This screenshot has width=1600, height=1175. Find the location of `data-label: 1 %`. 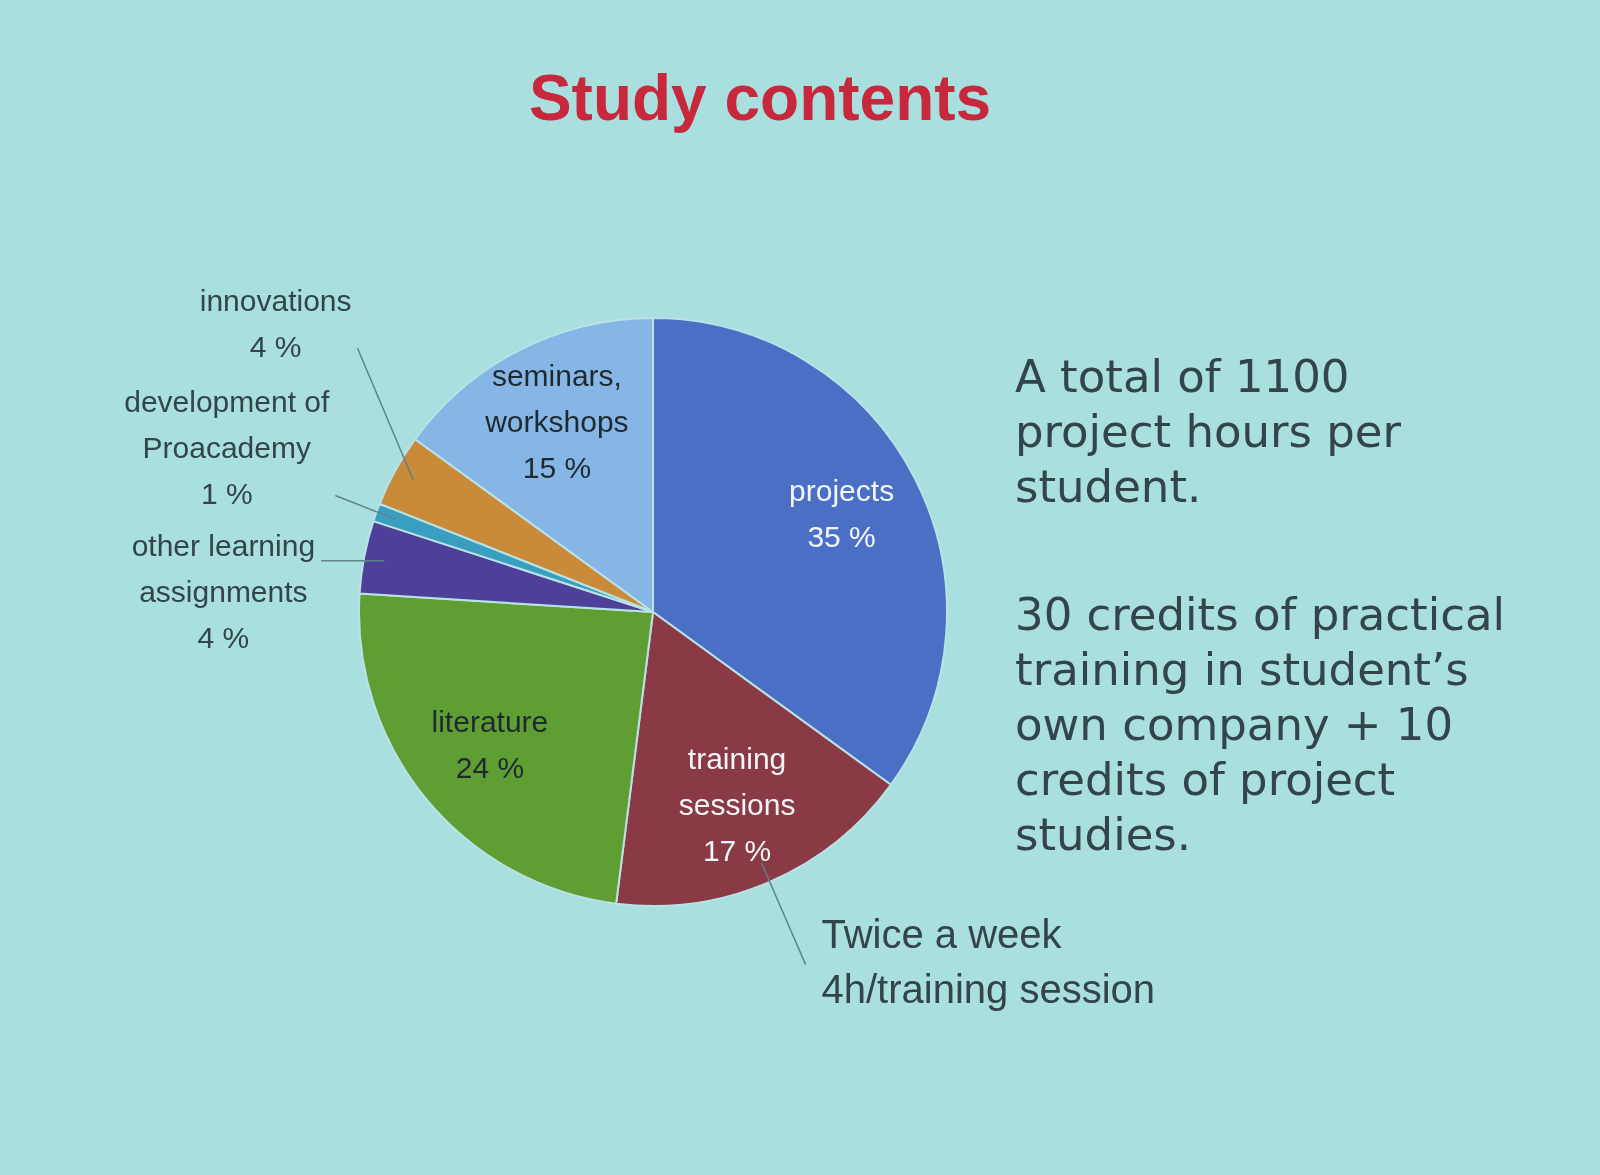

data-label: 1 % is located at coordinates (226, 493).